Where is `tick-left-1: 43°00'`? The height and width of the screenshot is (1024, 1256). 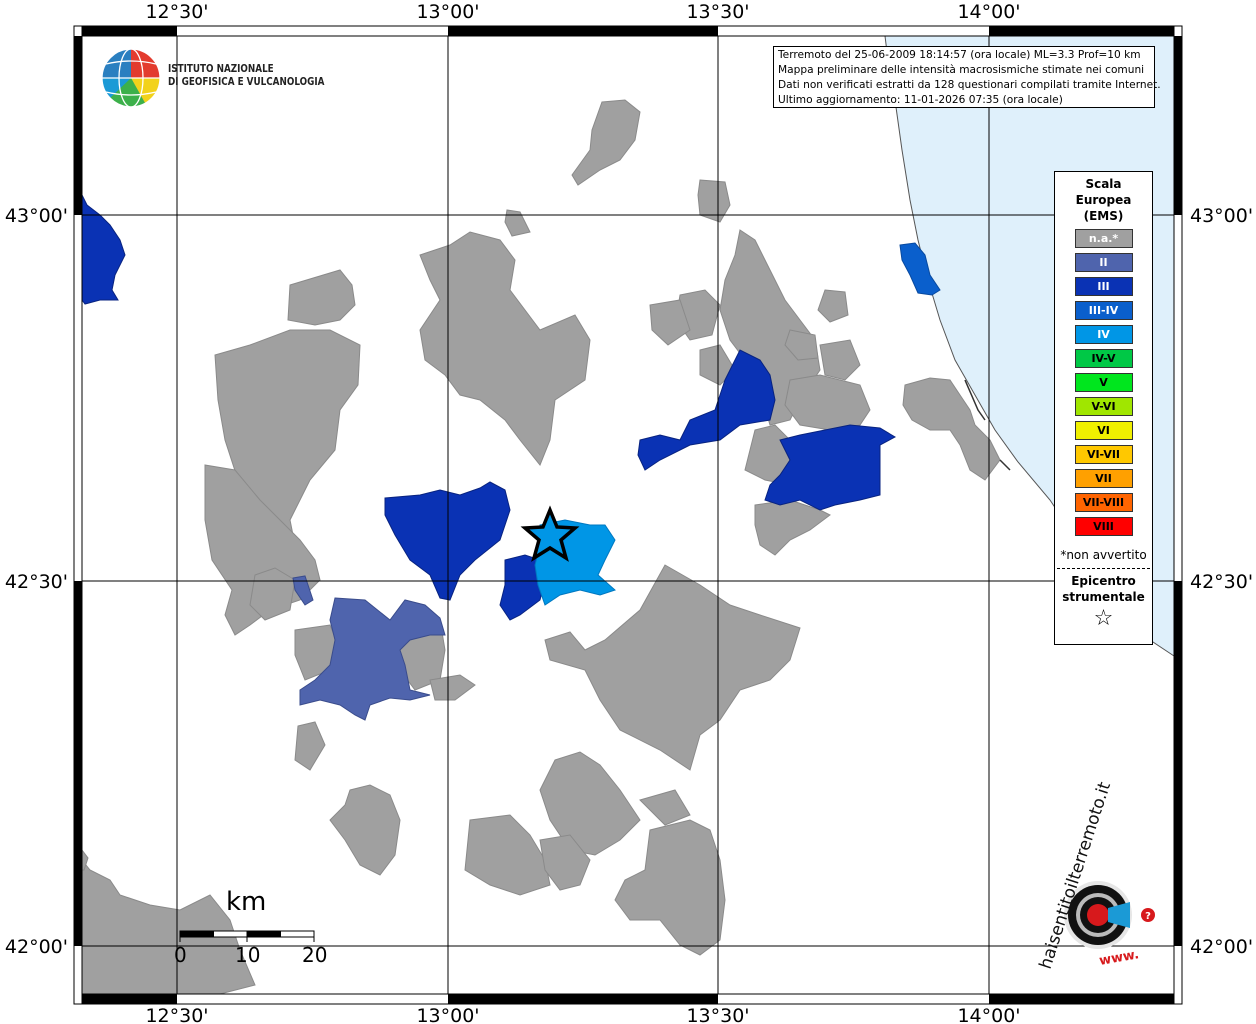
tick-left-1: 43°00' is located at coordinates (36, 216).